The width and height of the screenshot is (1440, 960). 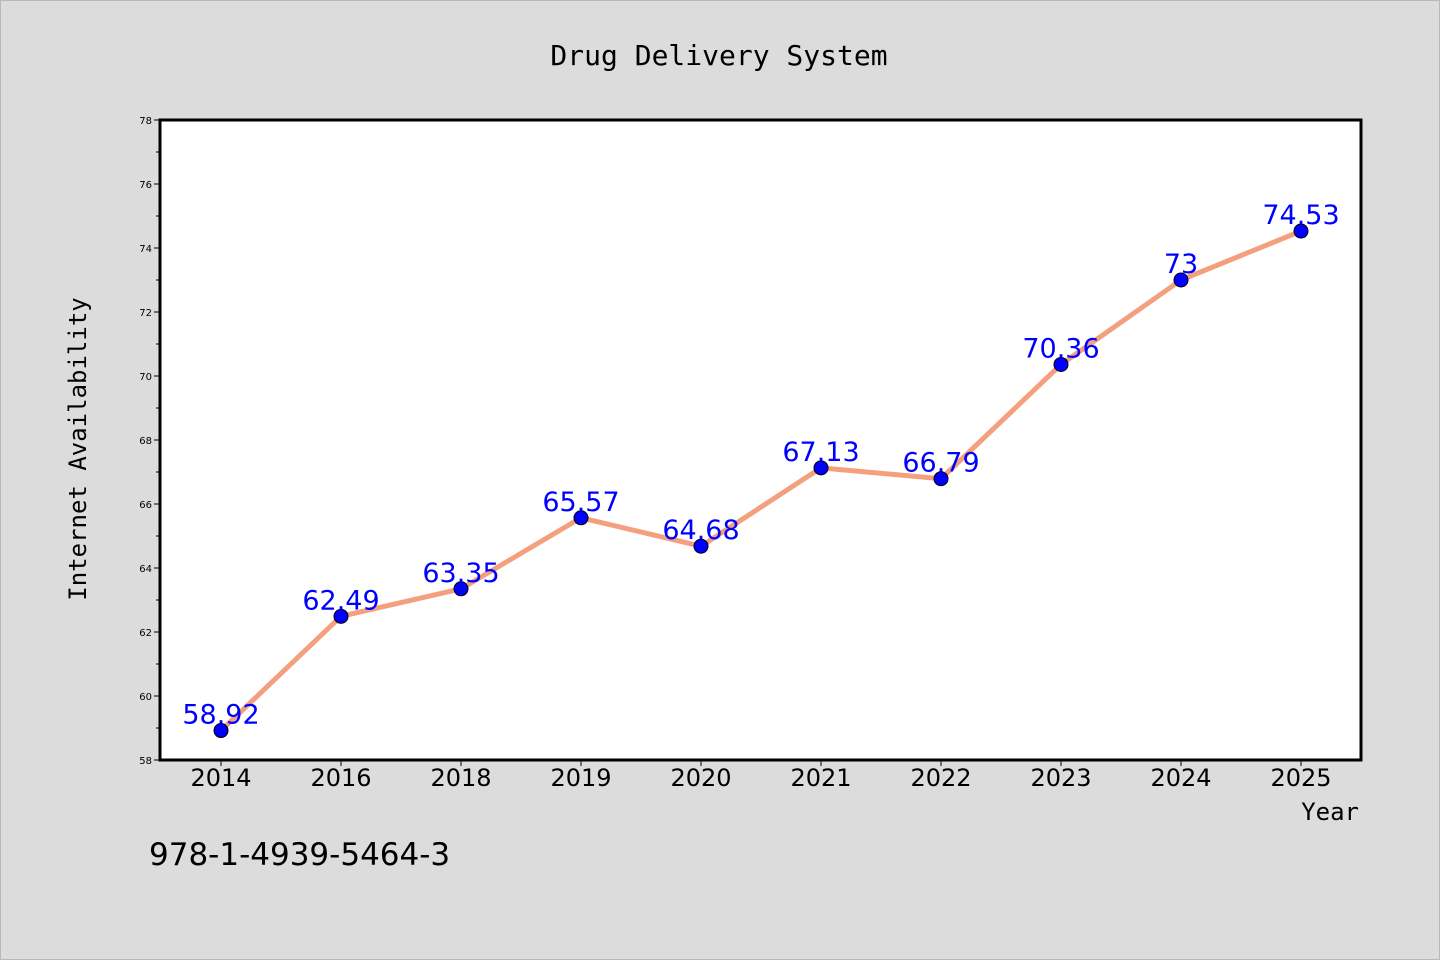 I want to click on footer-isbn: 978-1-4939-5464-3, so click(x=299, y=855).